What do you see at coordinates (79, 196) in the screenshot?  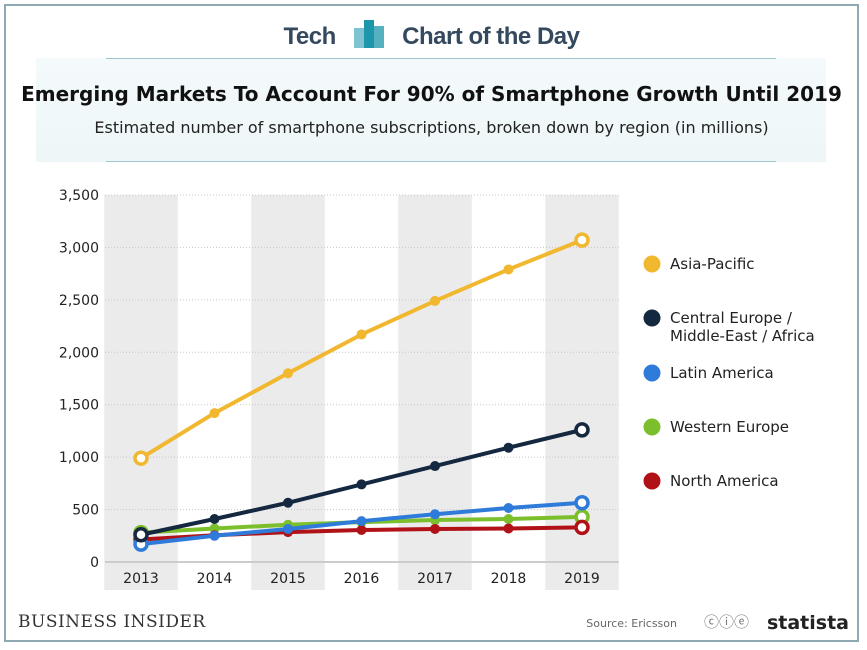 I see `y-tick-label: 3,500` at bounding box center [79, 196].